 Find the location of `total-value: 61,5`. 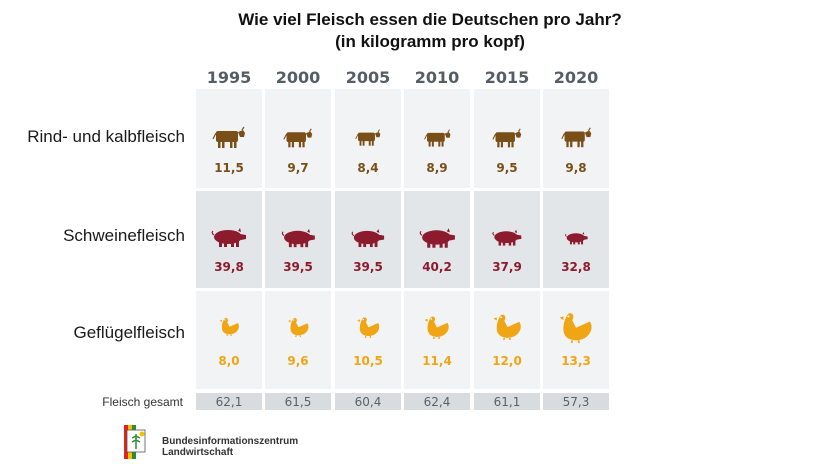

total-value: 61,5 is located at coordinates (298, 402).